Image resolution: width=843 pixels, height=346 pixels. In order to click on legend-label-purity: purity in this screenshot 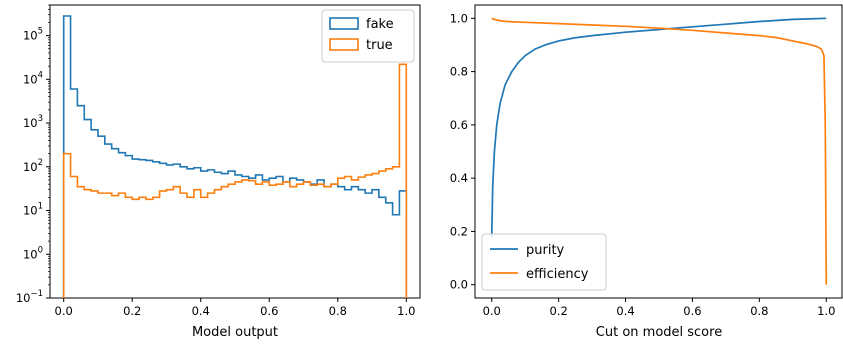, I will do `click(545, 250)`.